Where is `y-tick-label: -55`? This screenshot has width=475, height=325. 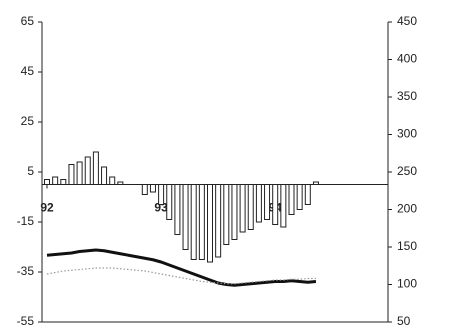
y-tick-label: -55 is located at coordinates (26, 319).